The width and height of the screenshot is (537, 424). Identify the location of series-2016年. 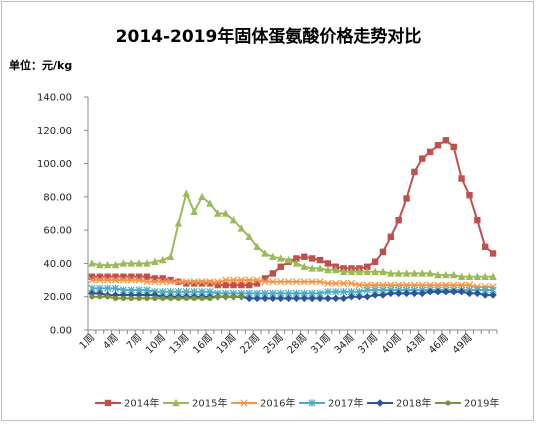
(292, 283).